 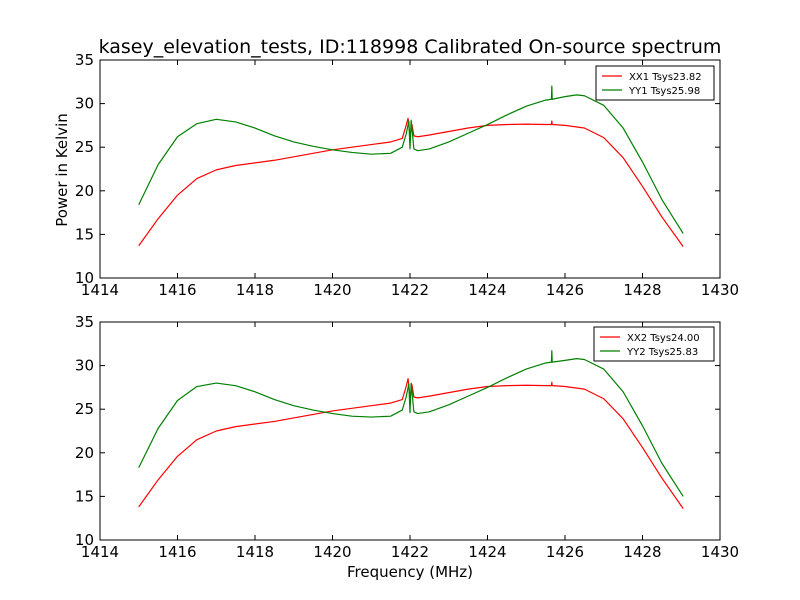 What do you see at coordinates (411, 182) in the screenshot?
I see `series-line-xx1` at bounding box center [411, 182].